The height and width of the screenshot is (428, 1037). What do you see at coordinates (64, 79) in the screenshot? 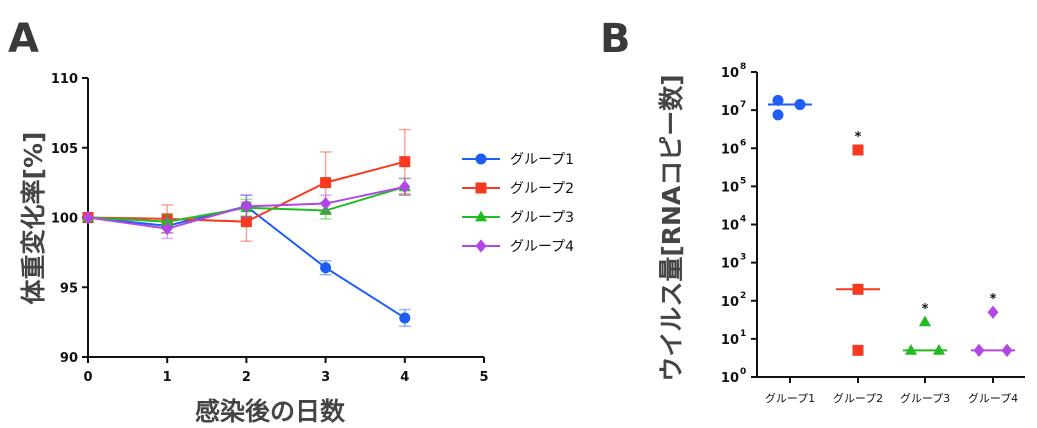
I see `y-tick-label: 110` at bounding box center [64, 79].